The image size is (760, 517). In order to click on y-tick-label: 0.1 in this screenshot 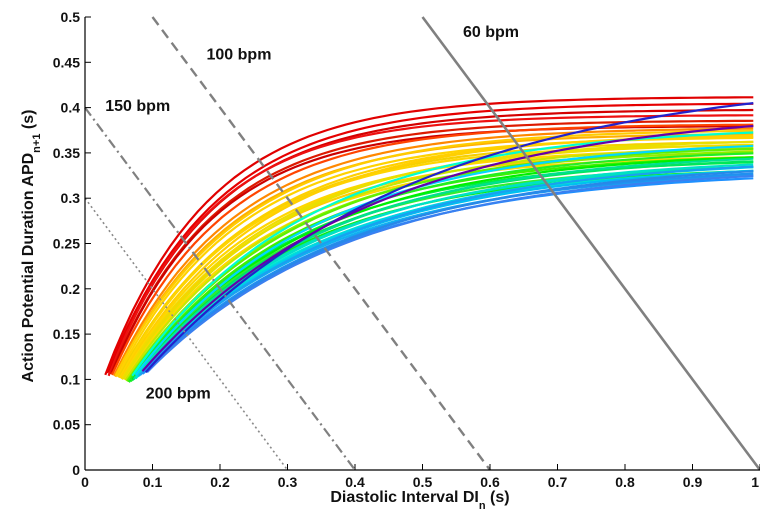, I will do `click(71, 379)`.